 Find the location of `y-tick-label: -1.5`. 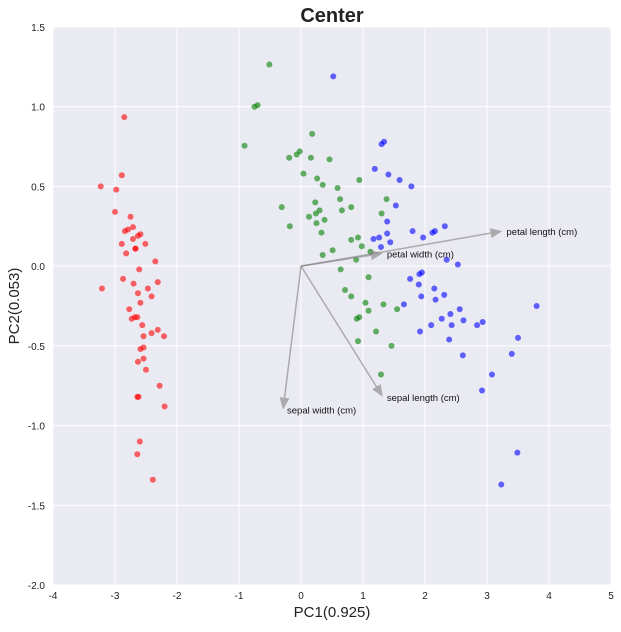

y-tick-label: -1.5 is located at coordinates (37, 506).